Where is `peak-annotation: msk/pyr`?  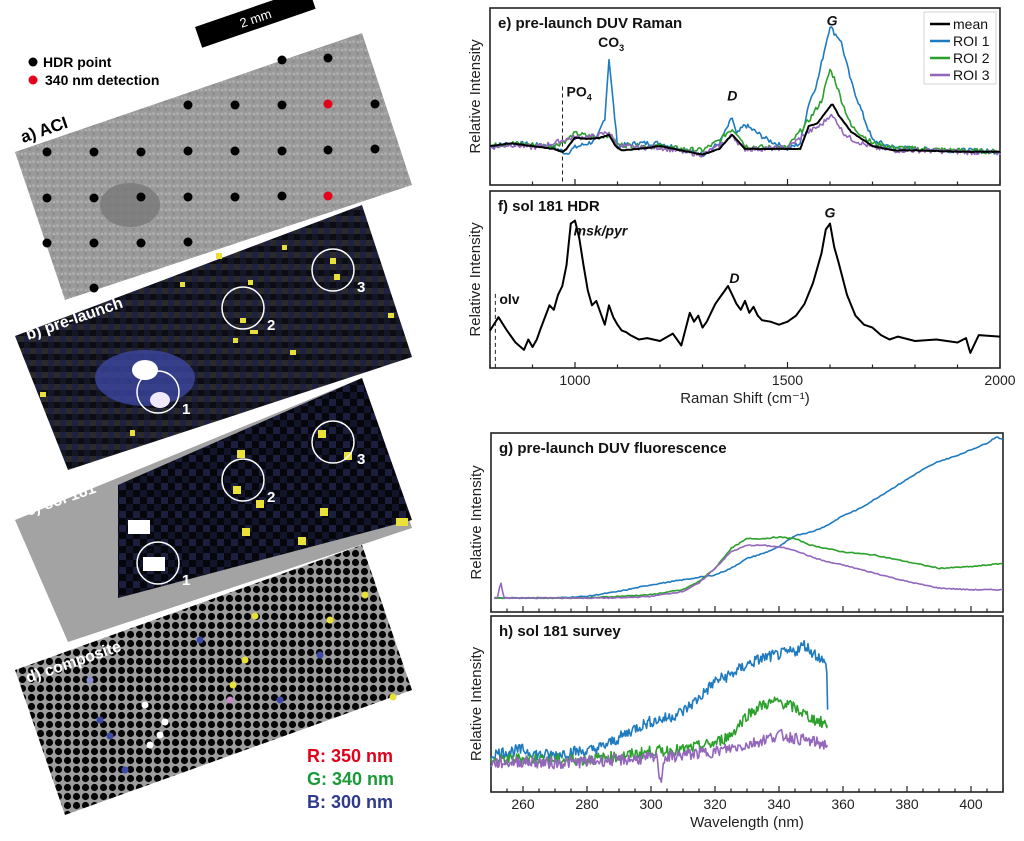 peak-annotation: msk/pyr is located at coordinates (601, 230).